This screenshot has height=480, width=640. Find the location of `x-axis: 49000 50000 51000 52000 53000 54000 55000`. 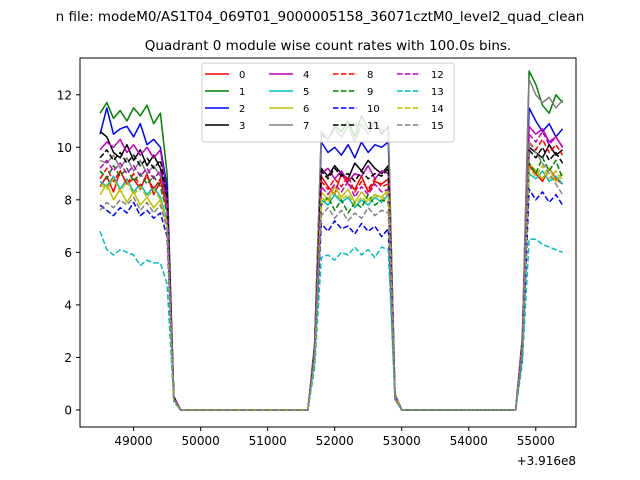

x-axis: 49000 50000 51000 52000 53000 54000 55000 is located at coordinates (335, 437).